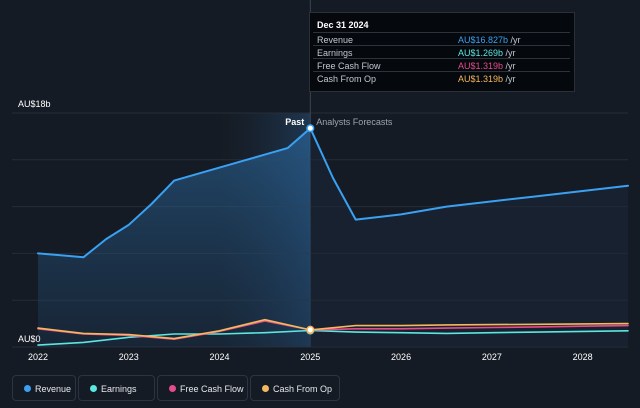 Image resolution: width=640 pixels, height=408 pixels. I want to click on legend-label: Earnings, so click(119, 389).